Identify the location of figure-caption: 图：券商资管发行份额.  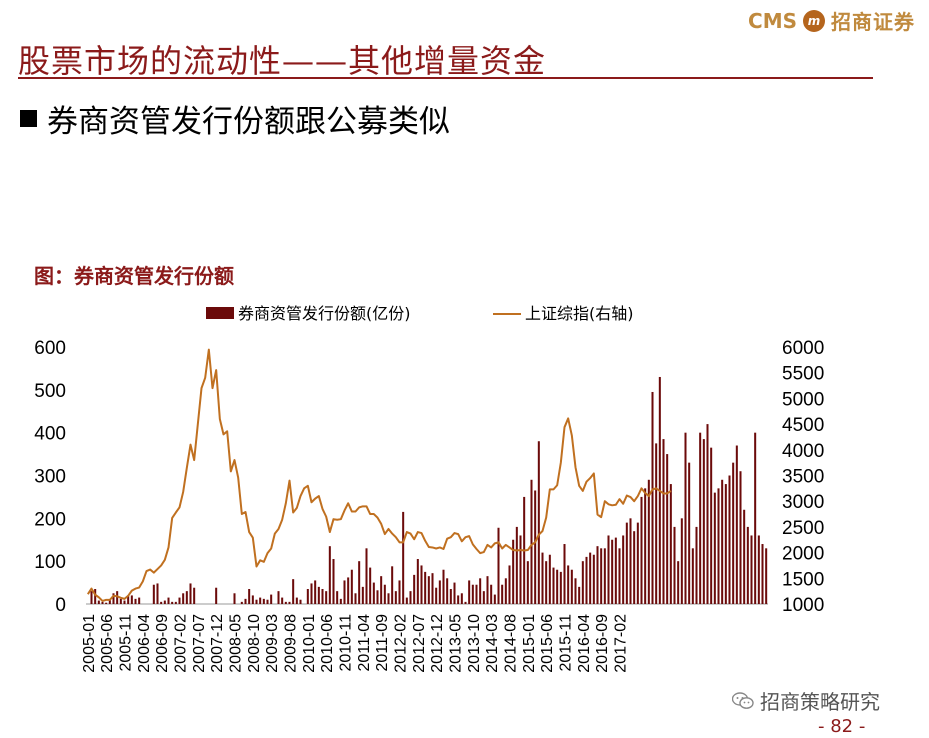
(134, 276).